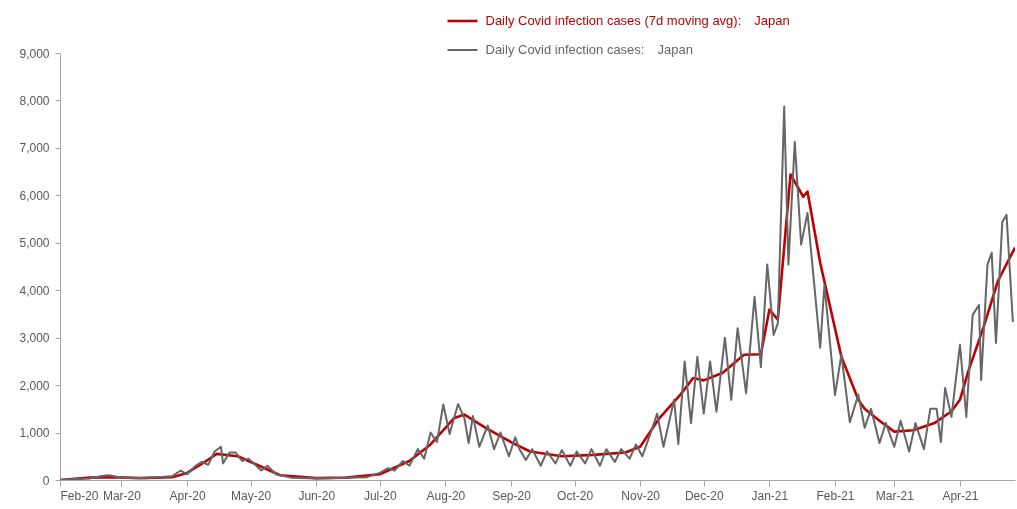  Describe the element at coordinates (637, 20) in the screenshot. I see `legend-label: Daily Covid infection cases (7d moving avg): Japan` at that location.